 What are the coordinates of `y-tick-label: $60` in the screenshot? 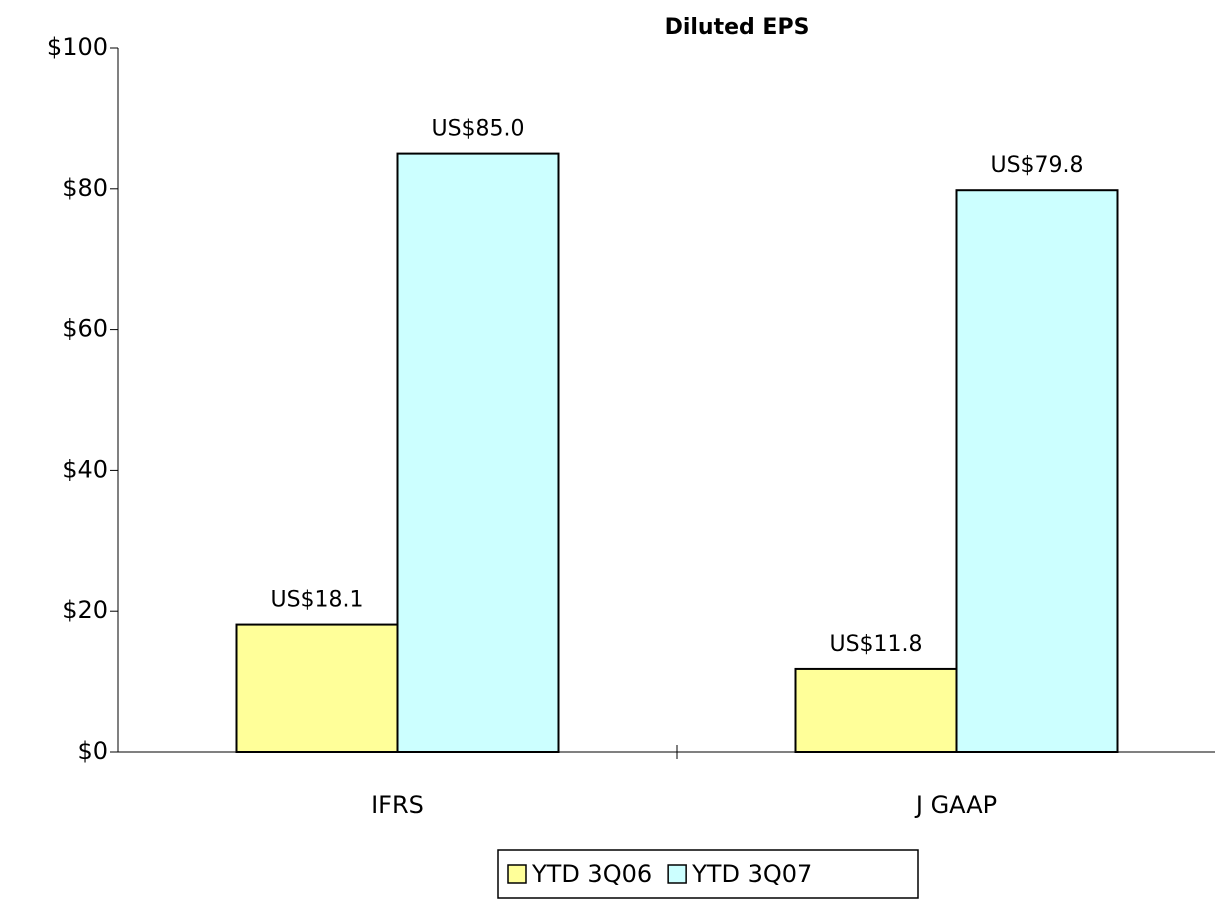 It's located at (85, 329).